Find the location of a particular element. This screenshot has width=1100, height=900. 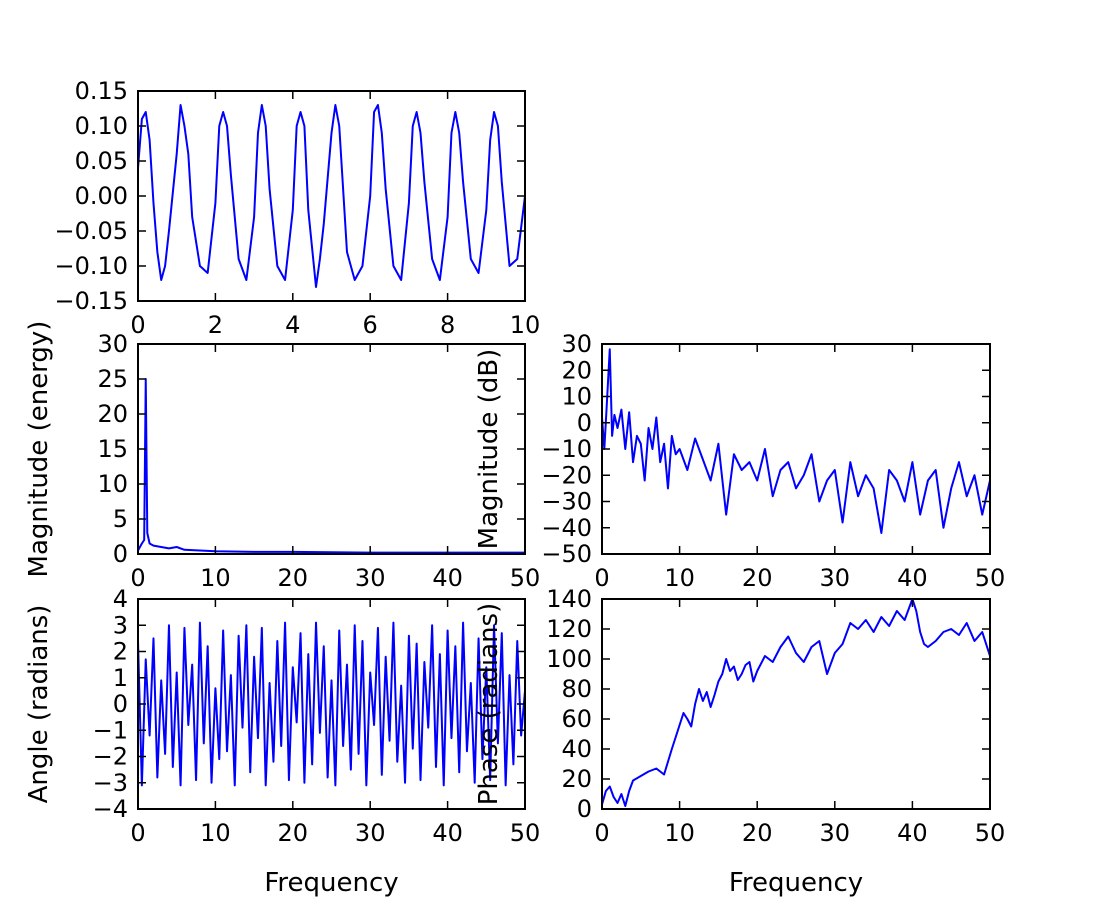

signal-xtick-label: 10 is located at coordinates (525, 325).